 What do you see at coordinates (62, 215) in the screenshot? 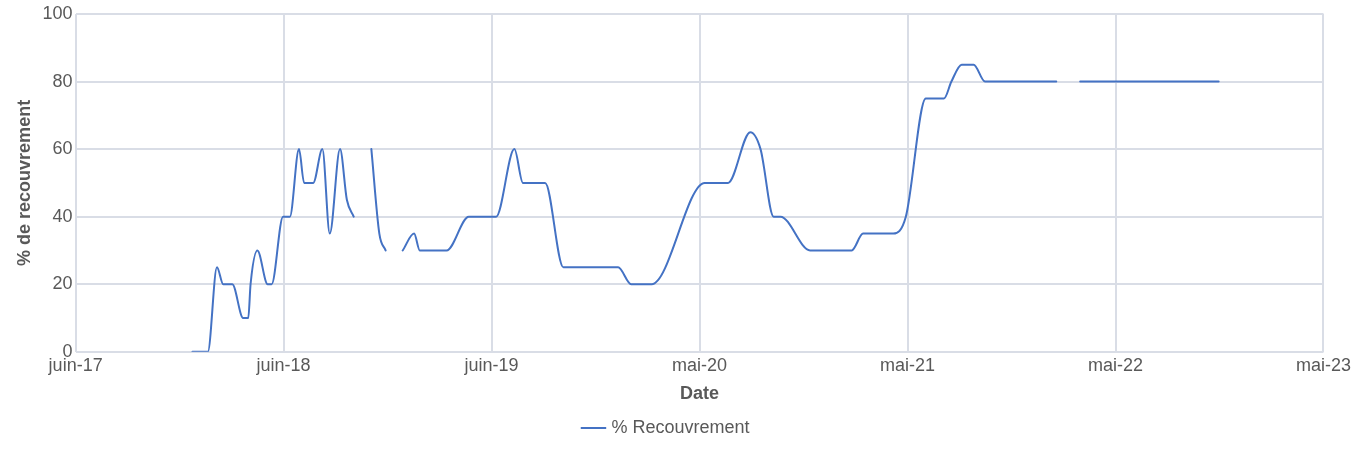
I see `y-tick-label: 40` at bounding box center [62, 215].